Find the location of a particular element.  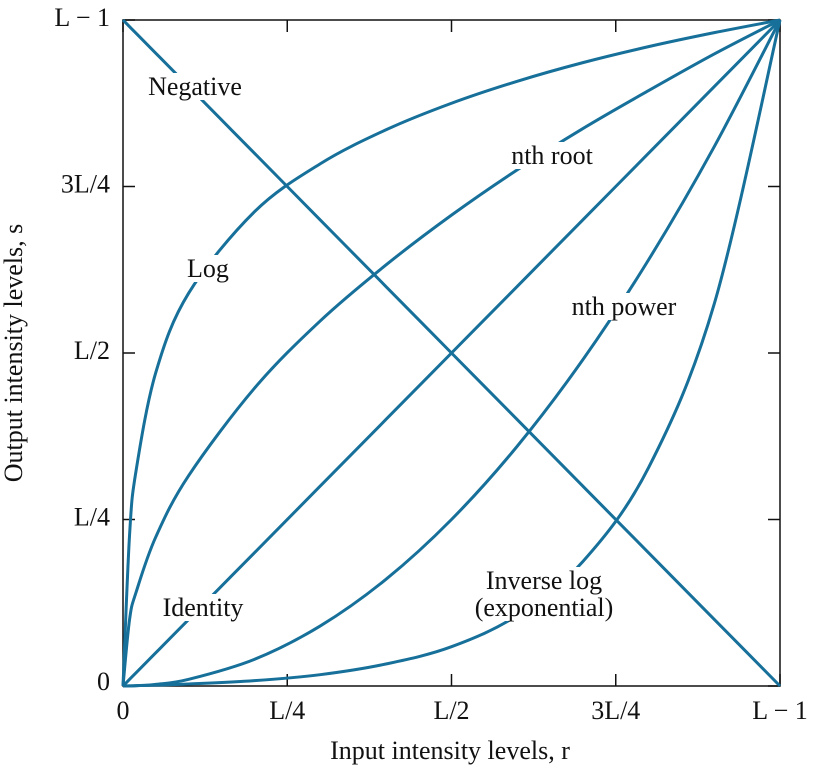

x-tick-label: 3L/4 is located at coordinates (615, 710).